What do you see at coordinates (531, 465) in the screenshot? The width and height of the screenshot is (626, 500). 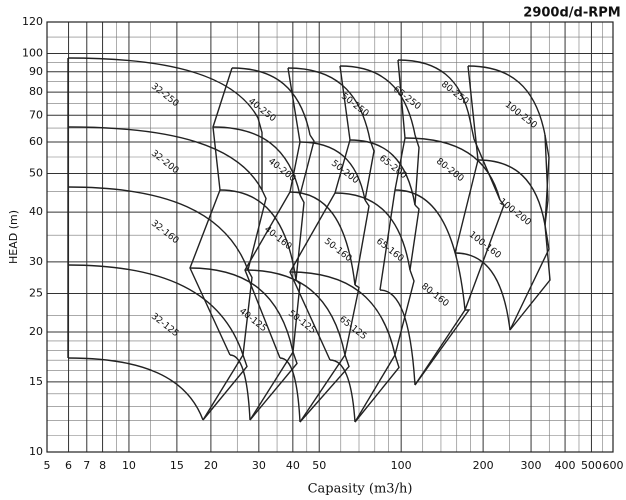 I see `x-tick-label: 300` at bounding box center [531, 465].